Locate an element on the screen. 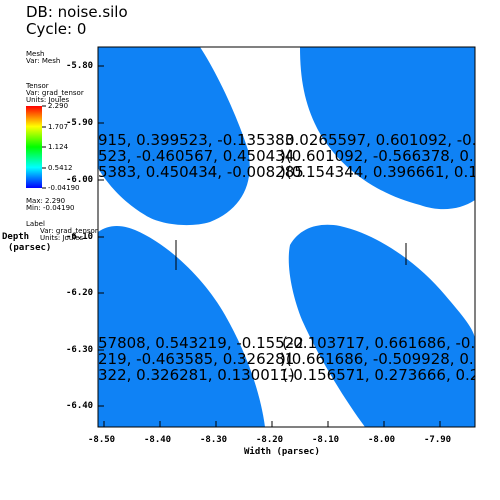 Image resolution: width=500 pixels, height=500 pixels. y-tick-label: -5.80 is located at coordinates (80, 66).